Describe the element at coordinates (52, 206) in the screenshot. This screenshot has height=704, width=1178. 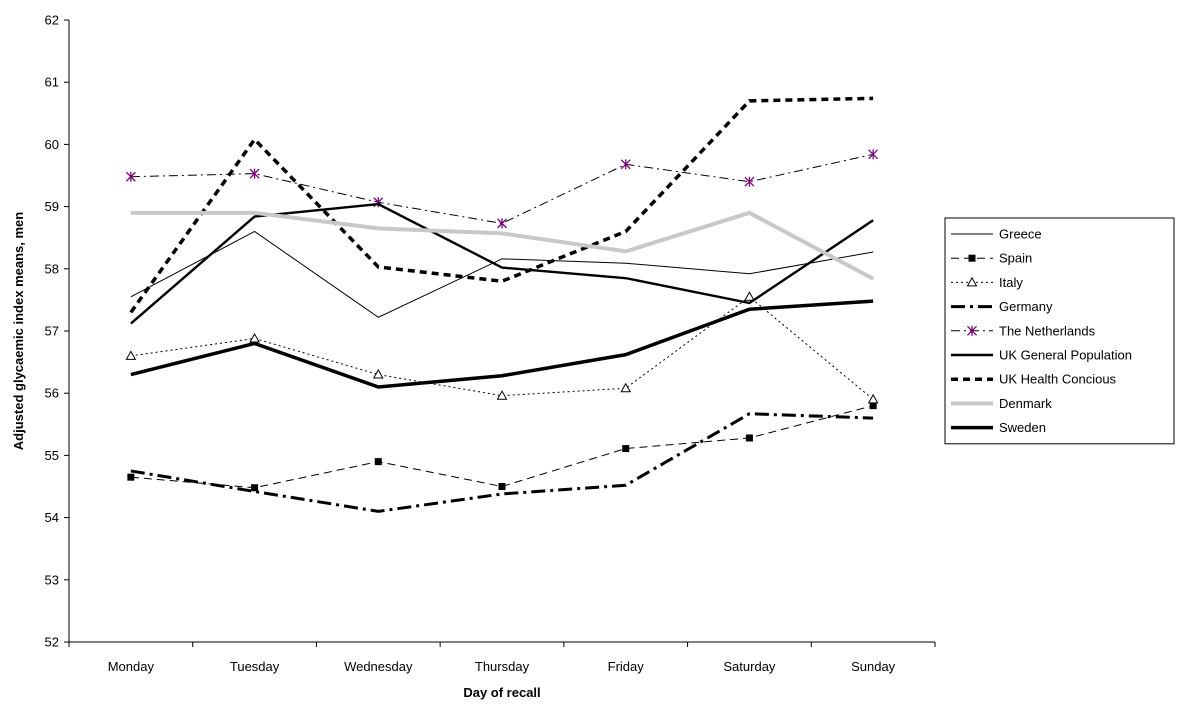
I see `y-tick-label: 59` at that location.